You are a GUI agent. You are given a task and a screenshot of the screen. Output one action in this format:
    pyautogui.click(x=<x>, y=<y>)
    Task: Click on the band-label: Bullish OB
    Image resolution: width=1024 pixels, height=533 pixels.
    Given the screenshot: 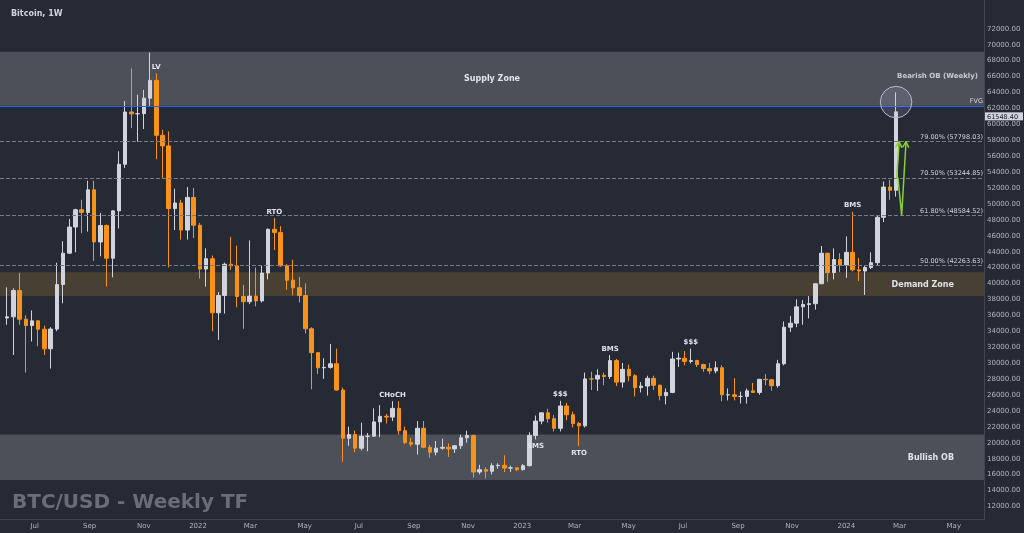 What is the action you would take?
    pyautogui.click(x=930, y=457)
    